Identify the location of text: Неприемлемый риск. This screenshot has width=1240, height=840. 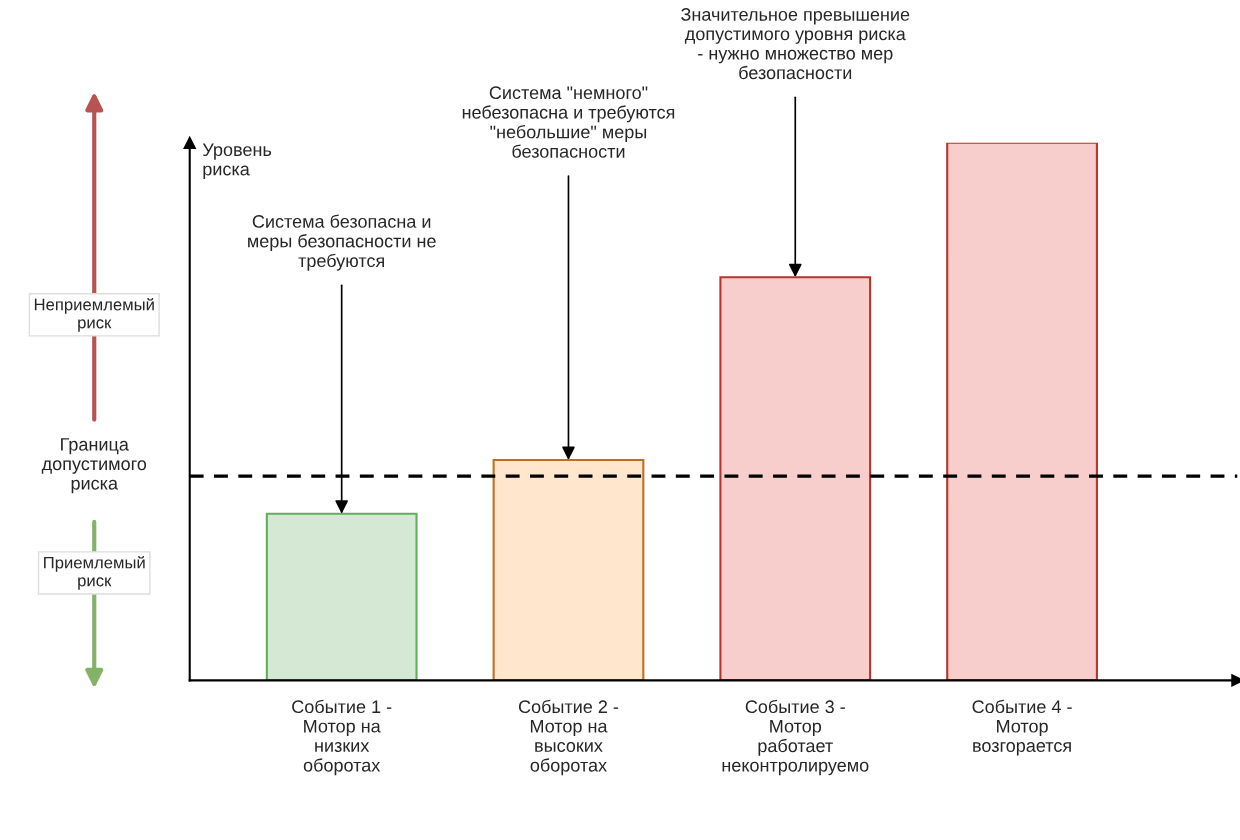
(94, 314).